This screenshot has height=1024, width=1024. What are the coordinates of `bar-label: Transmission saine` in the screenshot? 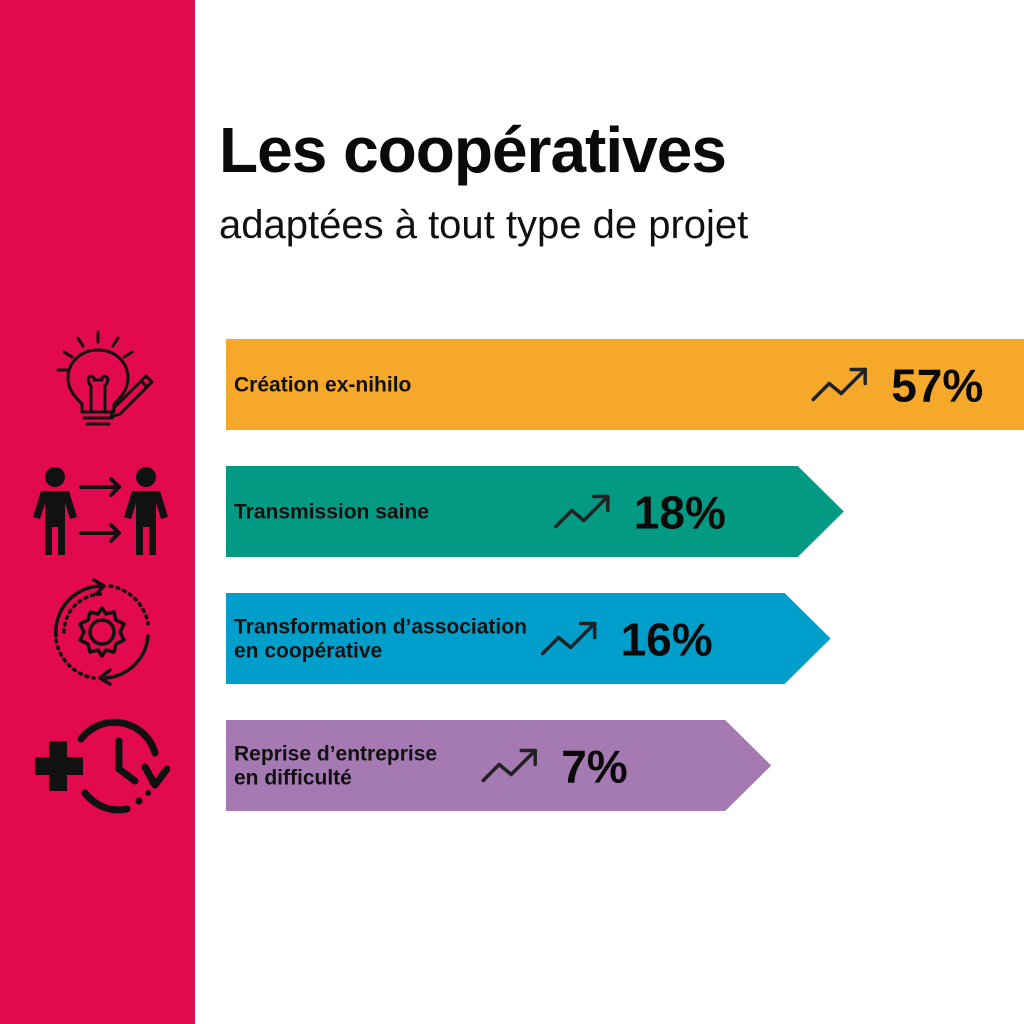 It's located at (331, 512).